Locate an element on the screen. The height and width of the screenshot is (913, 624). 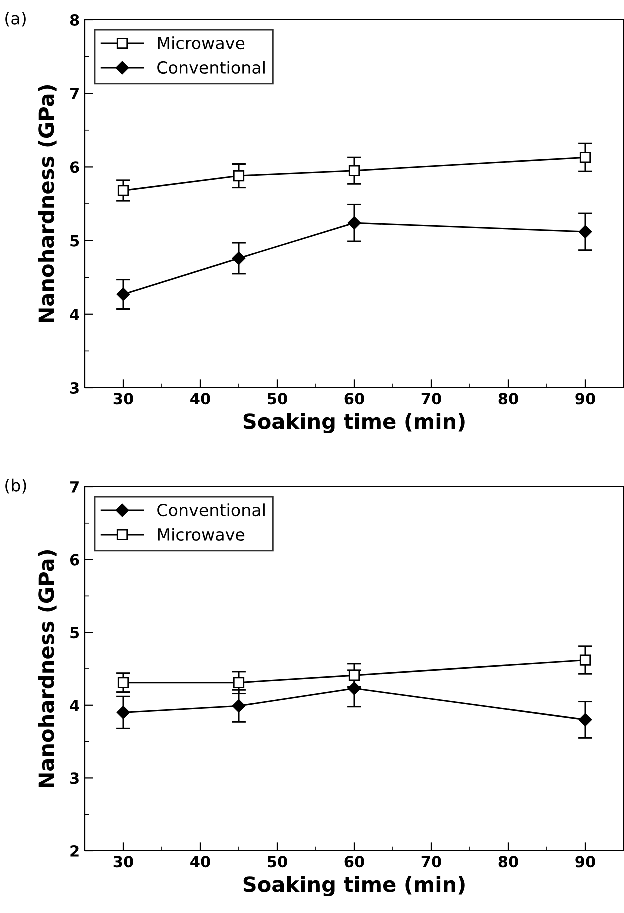
y-tick-label: 8 is located at coordinates (75, 20).